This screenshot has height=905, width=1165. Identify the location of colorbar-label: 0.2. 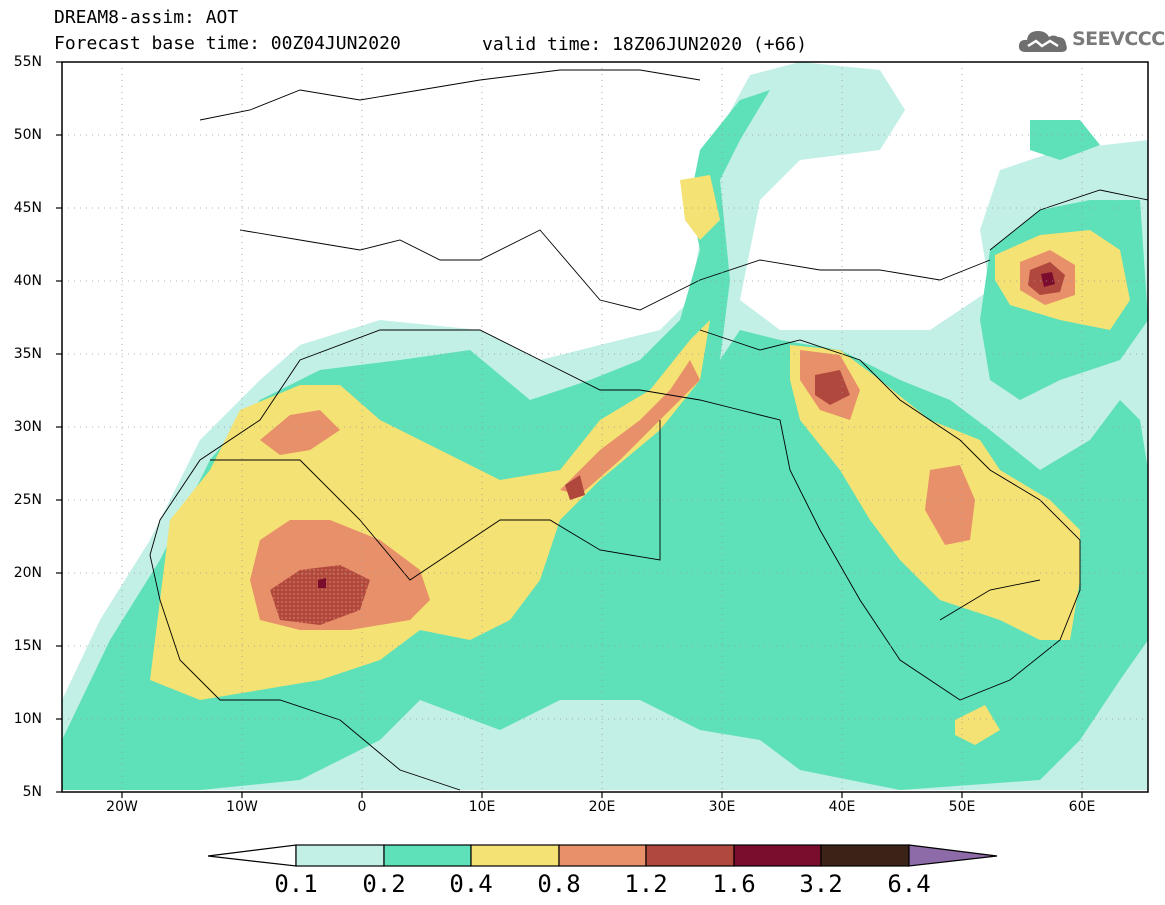
(384, 884).